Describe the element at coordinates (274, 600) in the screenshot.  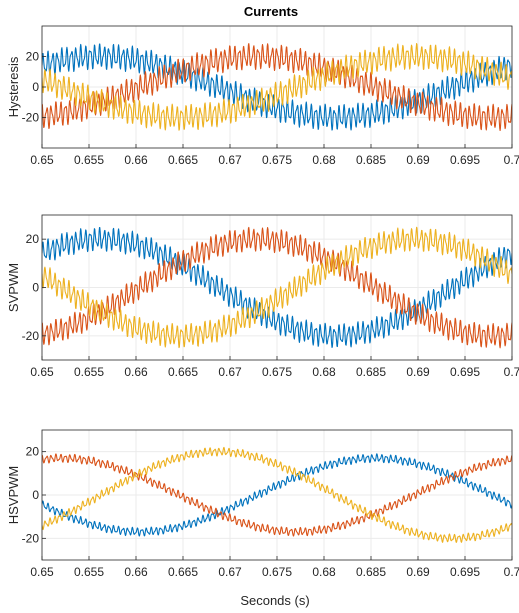
I see `x-axis-label: Seconds (s)` at that location.